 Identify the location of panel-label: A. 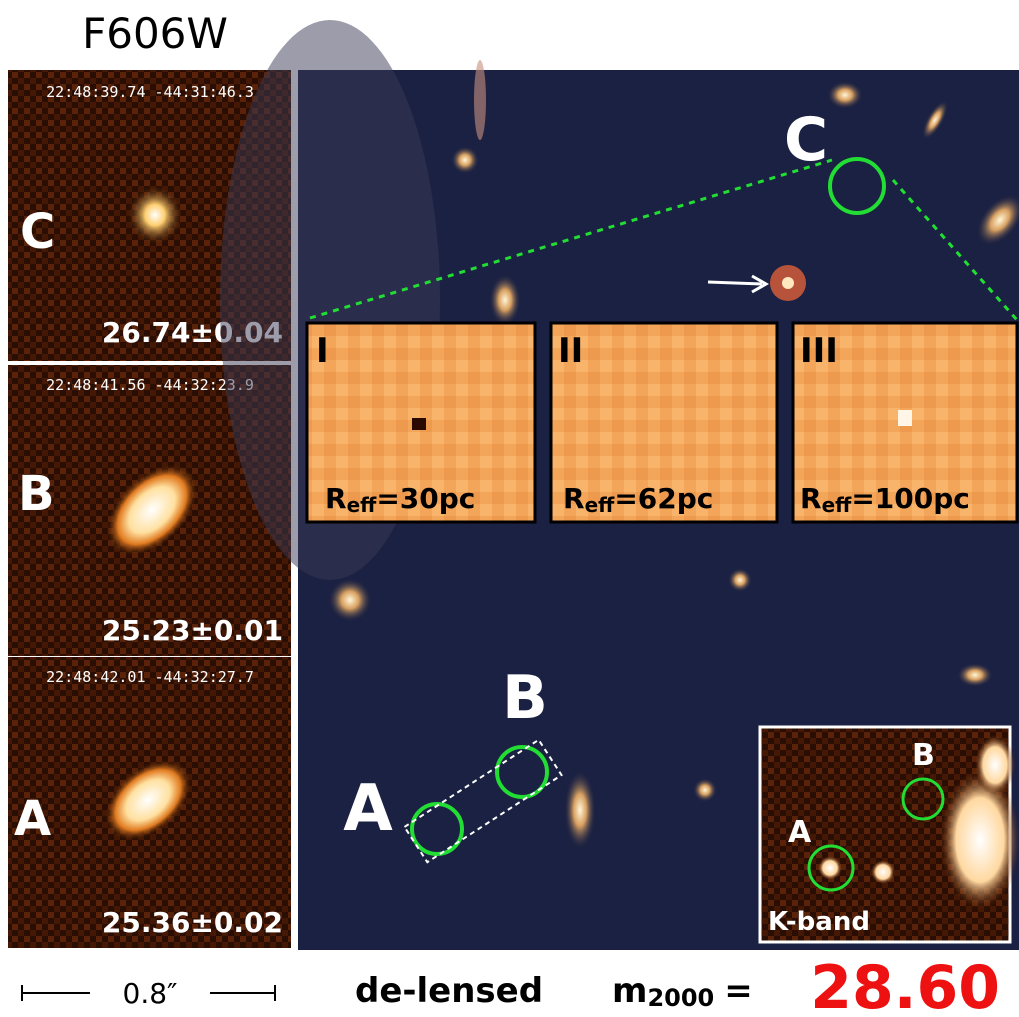
(32, 819).